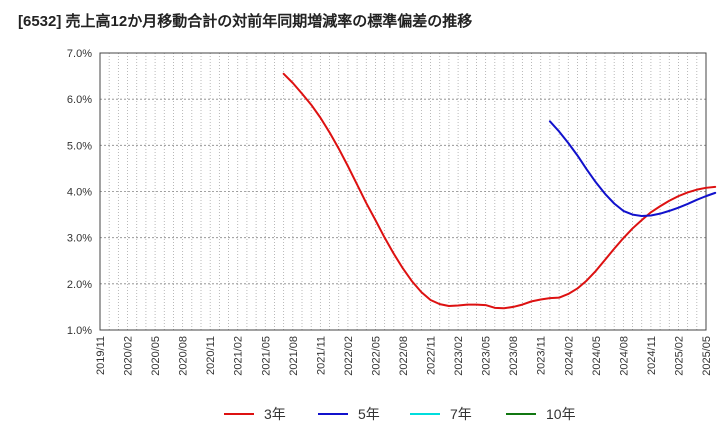 The width and height of the screenshot is (720, 440). What do you see at coordinates (369, 414) in the screenshot?
I see `legend-label: 5年` at bounding box center [369, 414].